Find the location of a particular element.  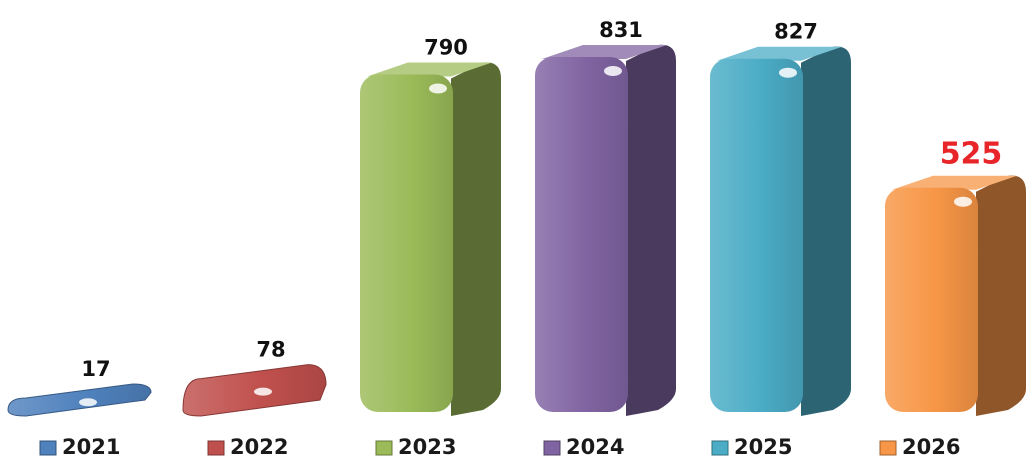

legend-label-2023: 2023 is located at coordinates (427, 447).